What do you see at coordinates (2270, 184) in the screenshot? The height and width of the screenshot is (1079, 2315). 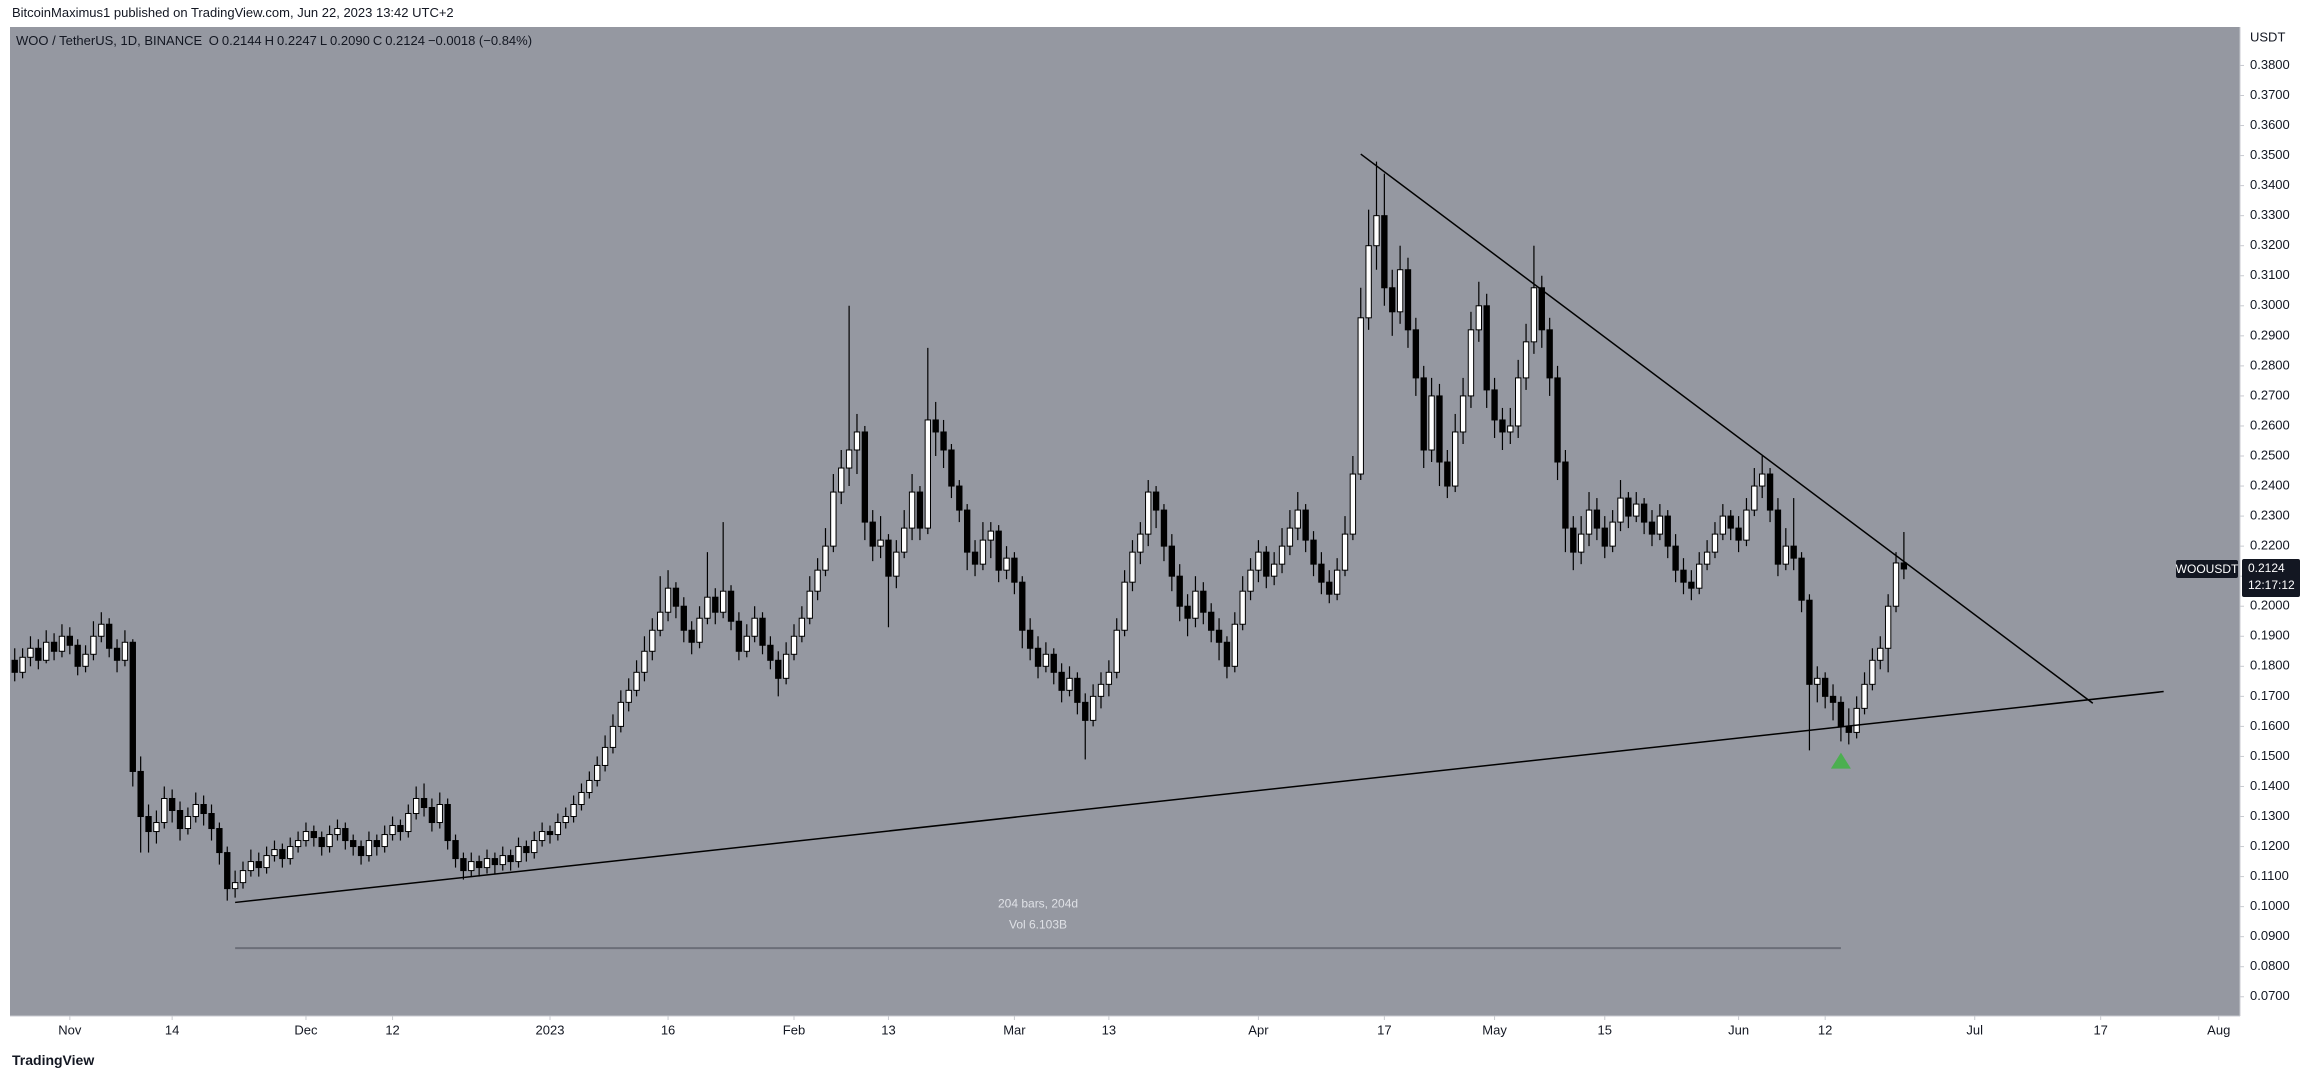 I see `y-tick-label: 0.3400` at bounding box center [2270, 184].